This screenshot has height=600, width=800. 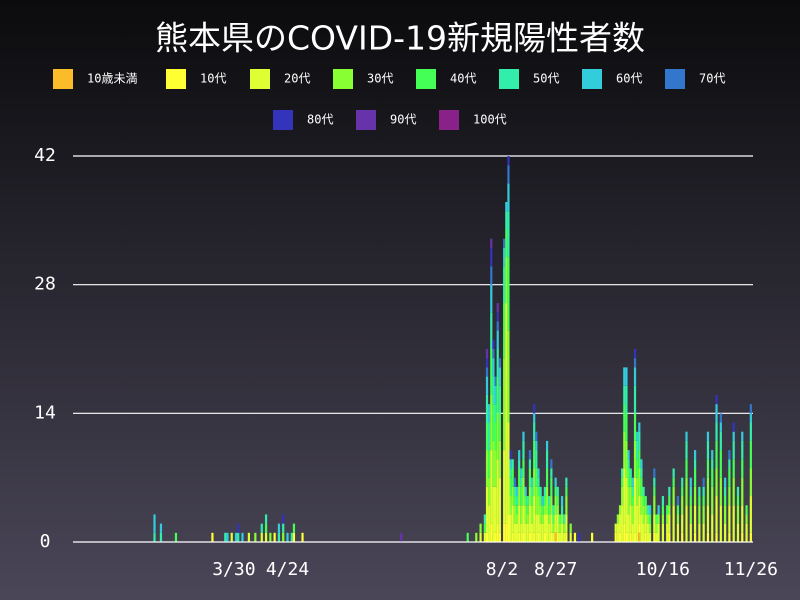 What do you see at coordinates (555, 569) in the screenshot?
I see `x-tick-label: 8/27` at bounding box center [555, 569].